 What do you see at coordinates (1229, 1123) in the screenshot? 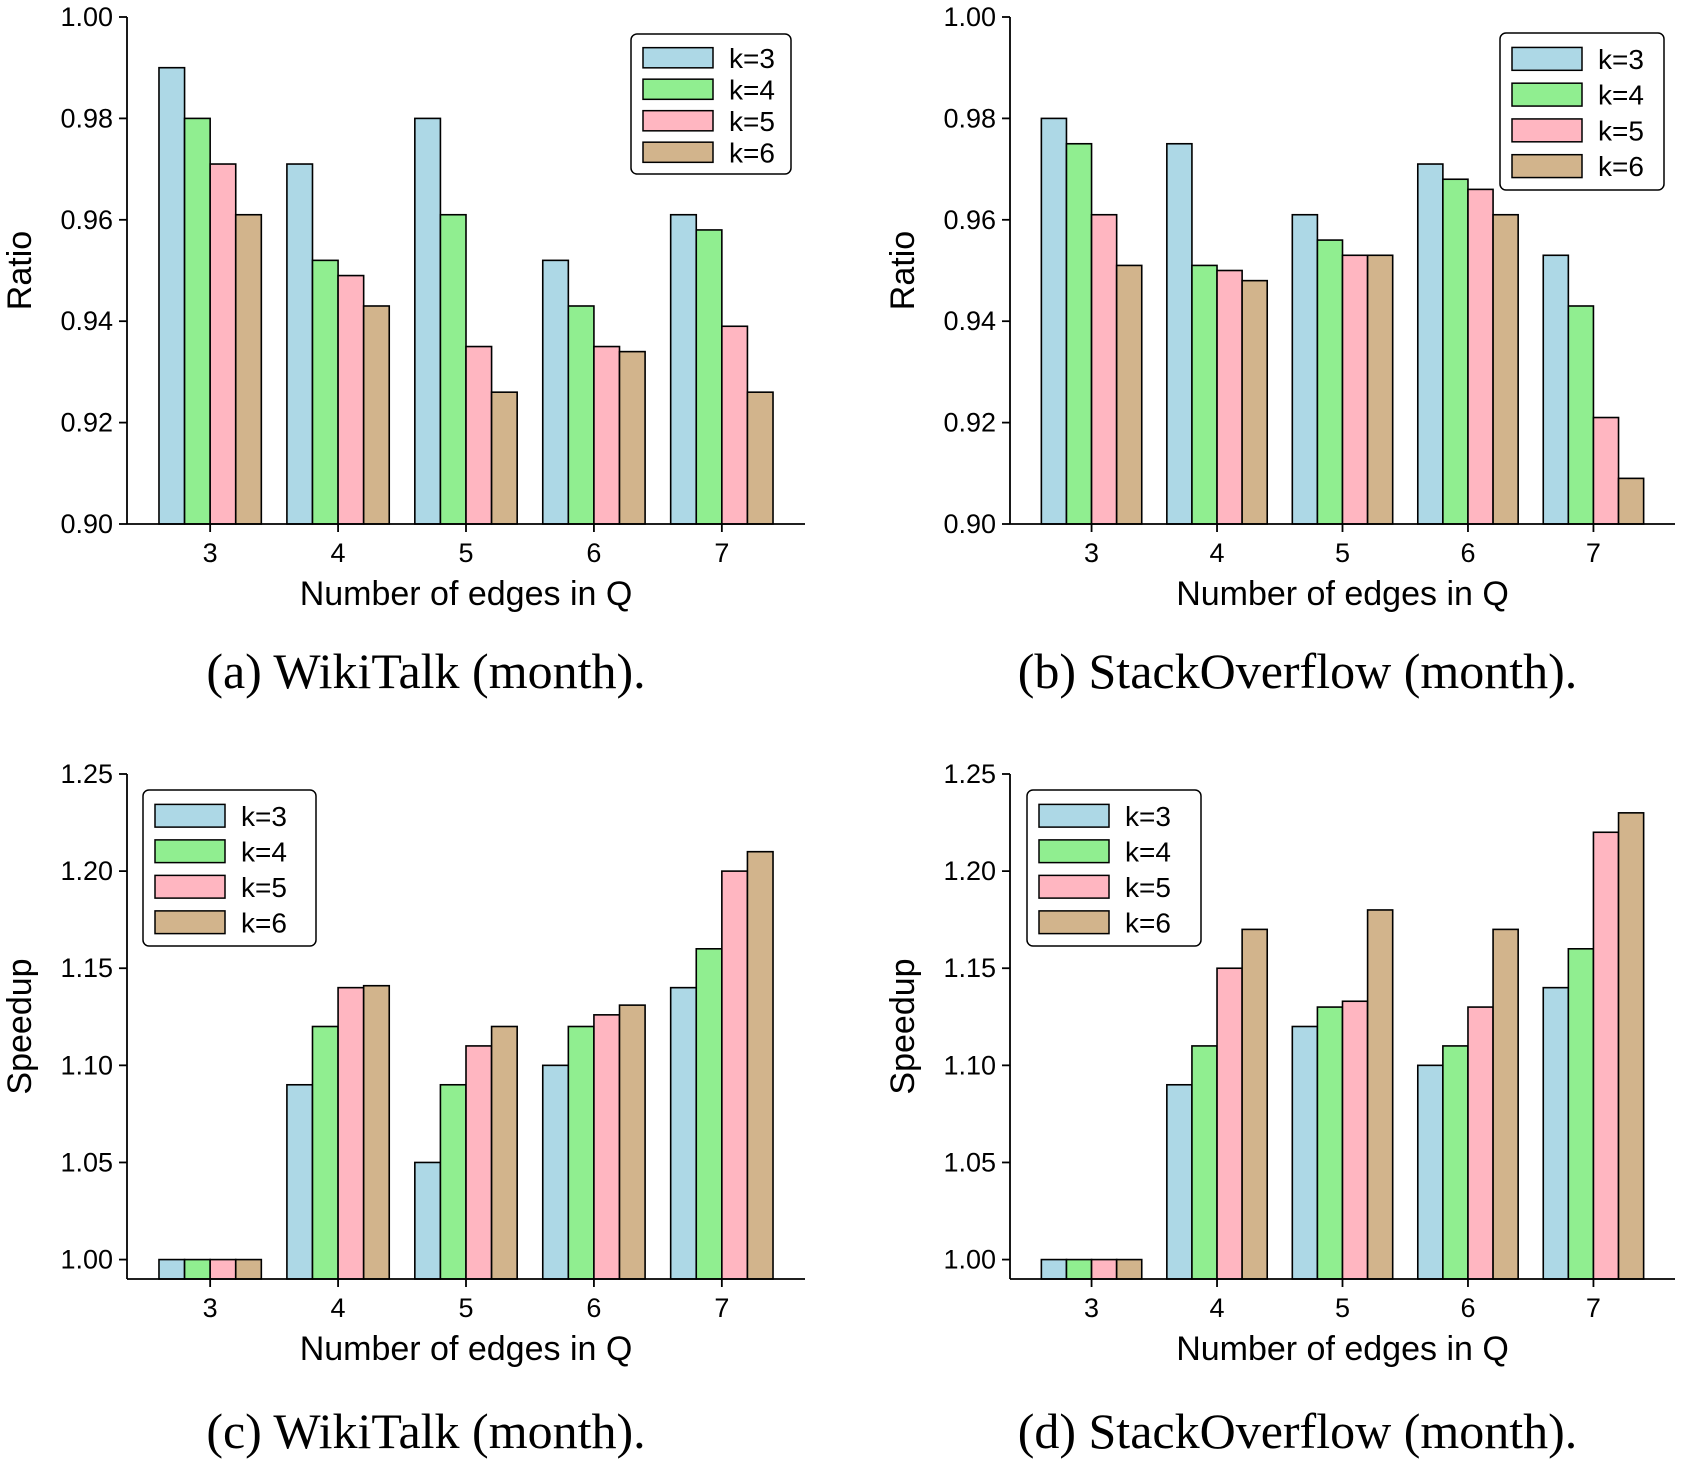
I see `bar-k5-q4` at bounding box center [1229, 1123].